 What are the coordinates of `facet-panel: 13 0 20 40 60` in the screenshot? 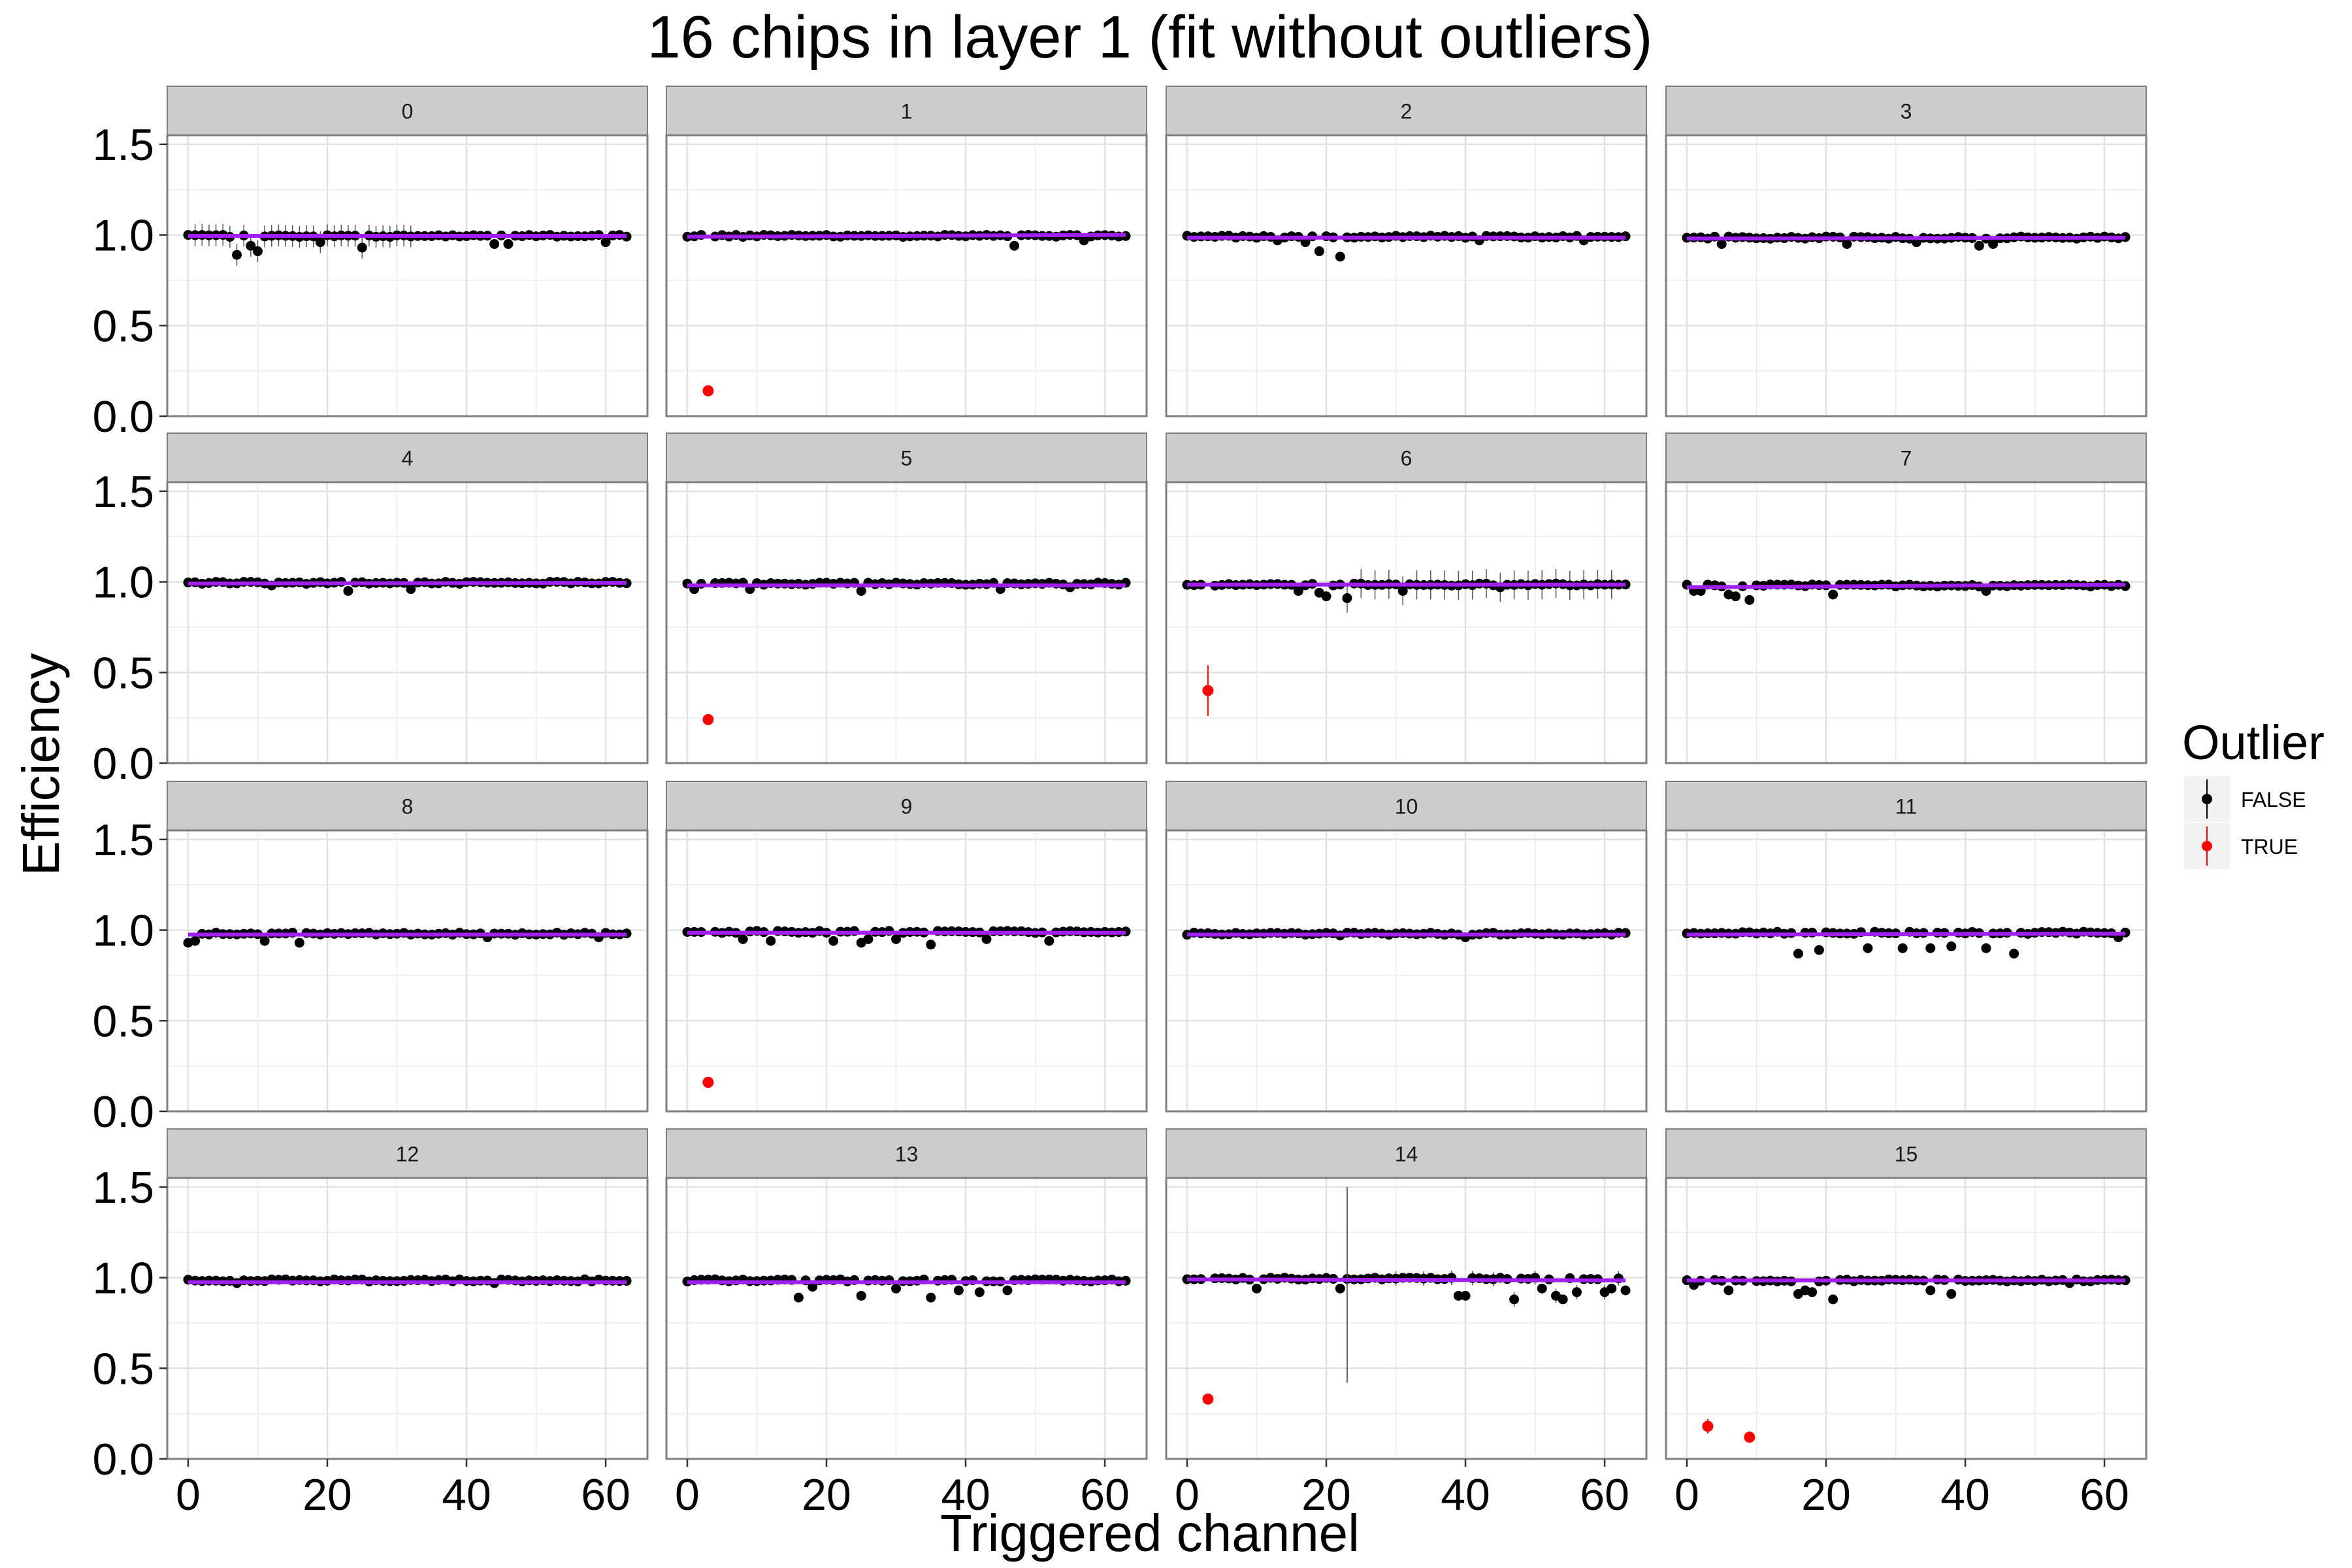 It's located at (906, 1324).